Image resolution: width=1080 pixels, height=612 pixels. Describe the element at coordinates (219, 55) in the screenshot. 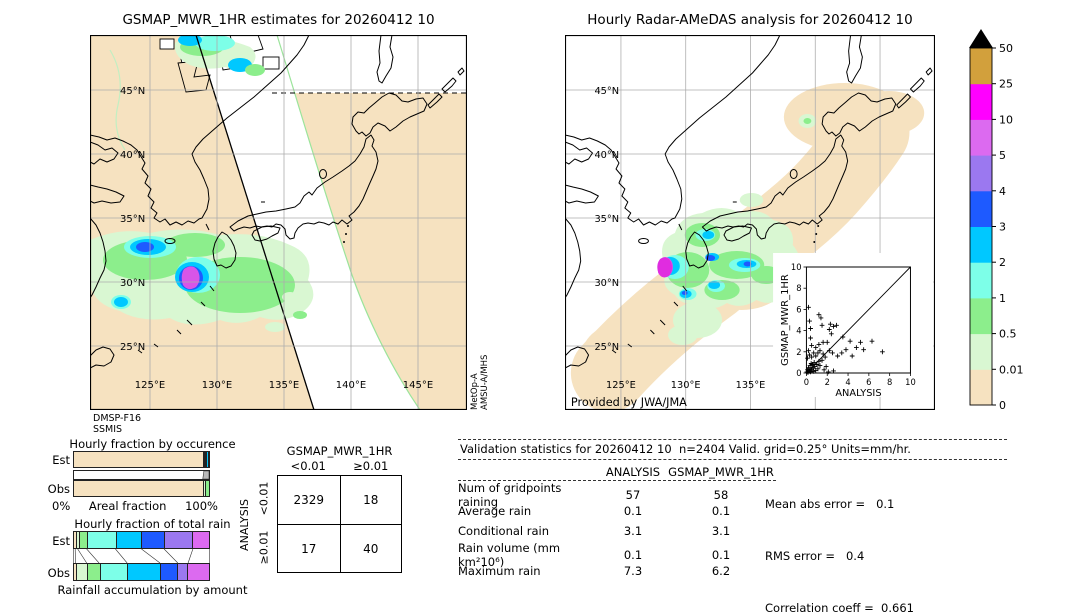

I see `rain-patches-north` at that location.